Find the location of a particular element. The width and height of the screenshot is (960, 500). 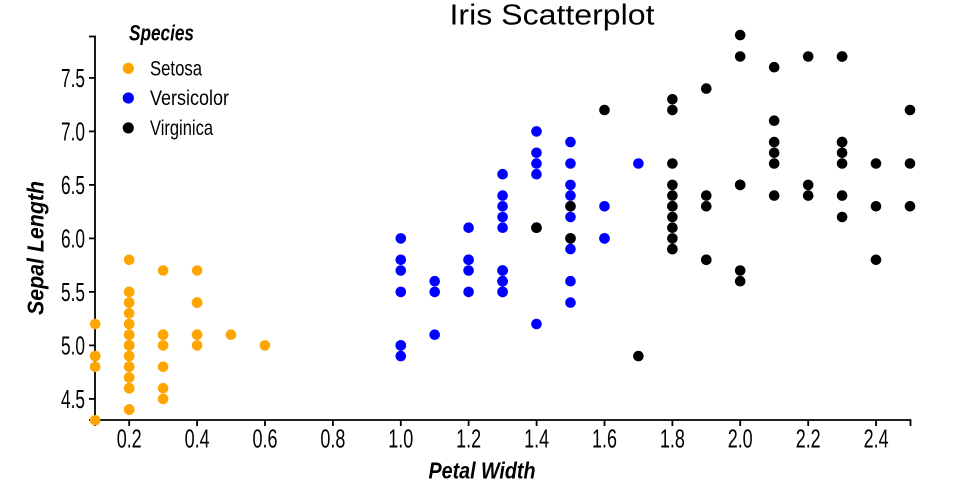

svg-text: Species is located at coordinates (161, 33).